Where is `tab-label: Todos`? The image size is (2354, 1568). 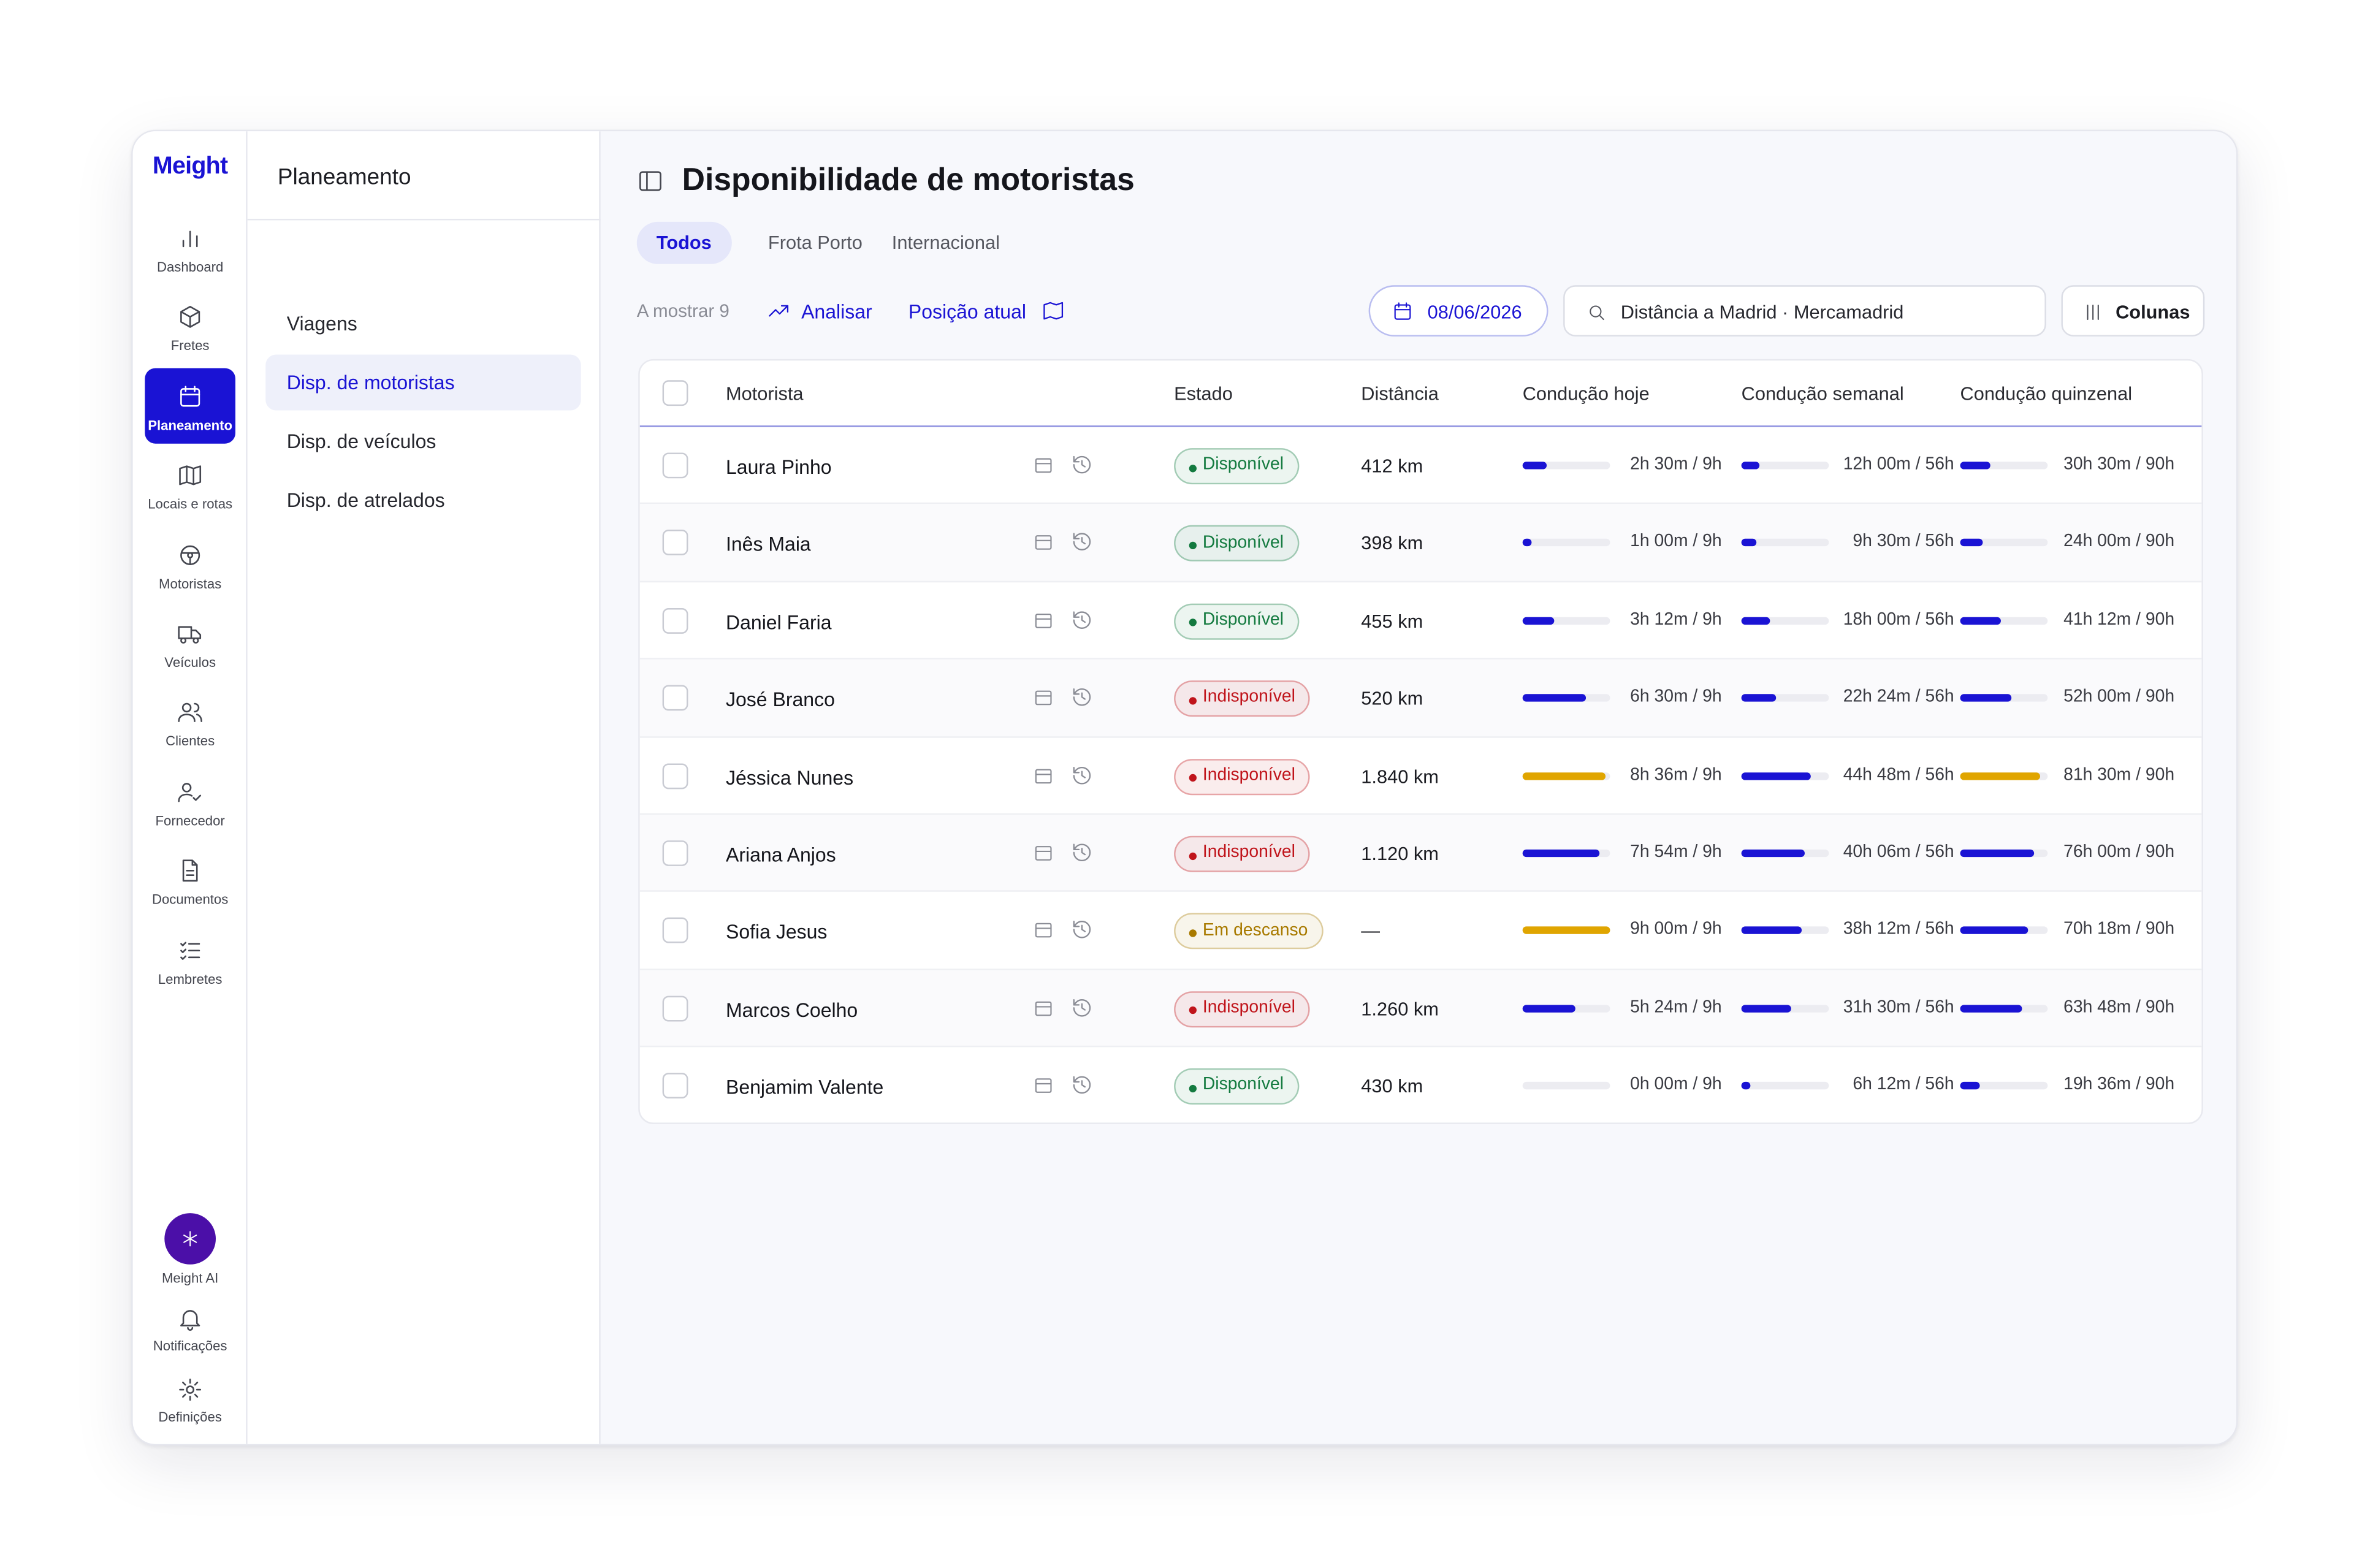
tab-label: Todos is located at coordinates (684, 243).